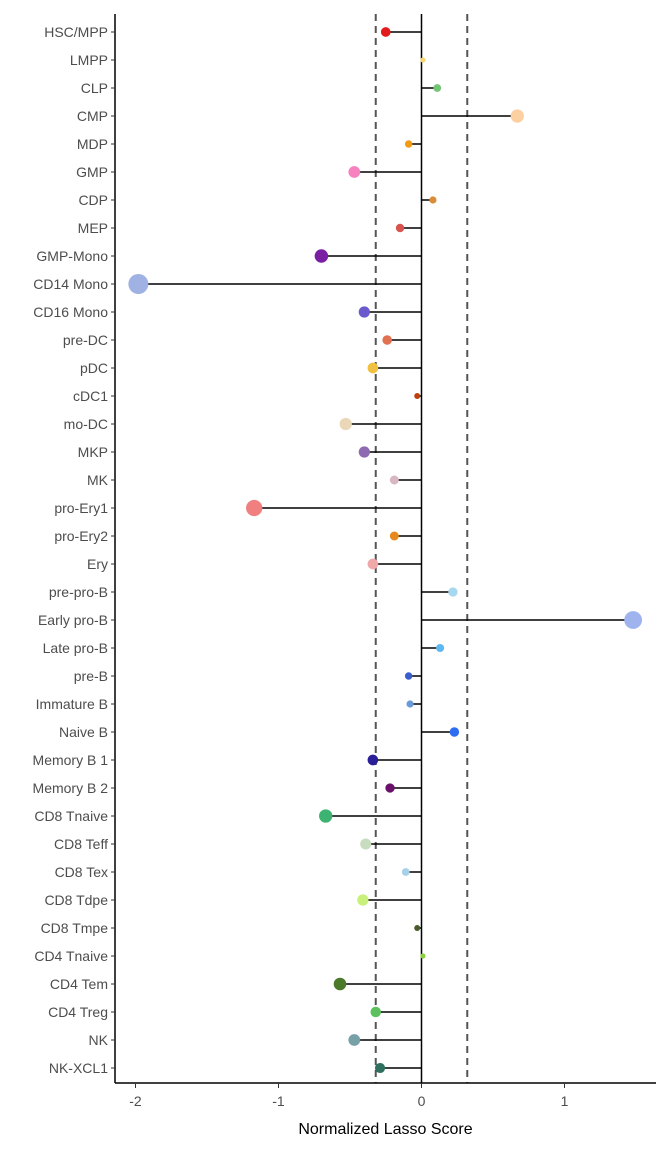 The image size is (672, 1152). What do you see at coordinates (437, 88) in the screenshot?
I see `point-clp` at bounding box center [437, 88].